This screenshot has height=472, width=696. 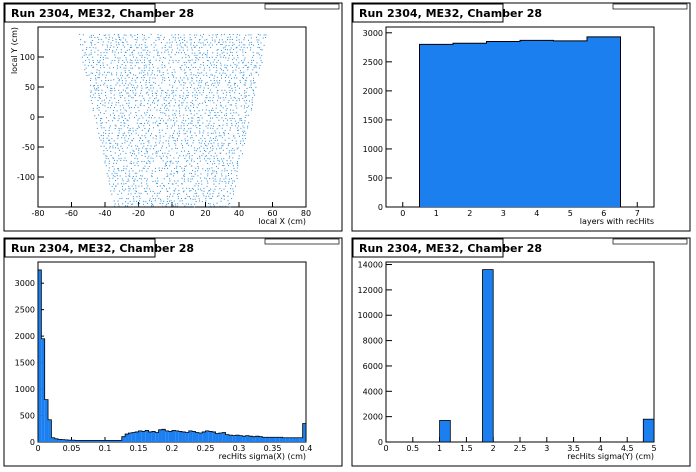 I want to click on layer-bars-outline, so click(x=520, y=121).